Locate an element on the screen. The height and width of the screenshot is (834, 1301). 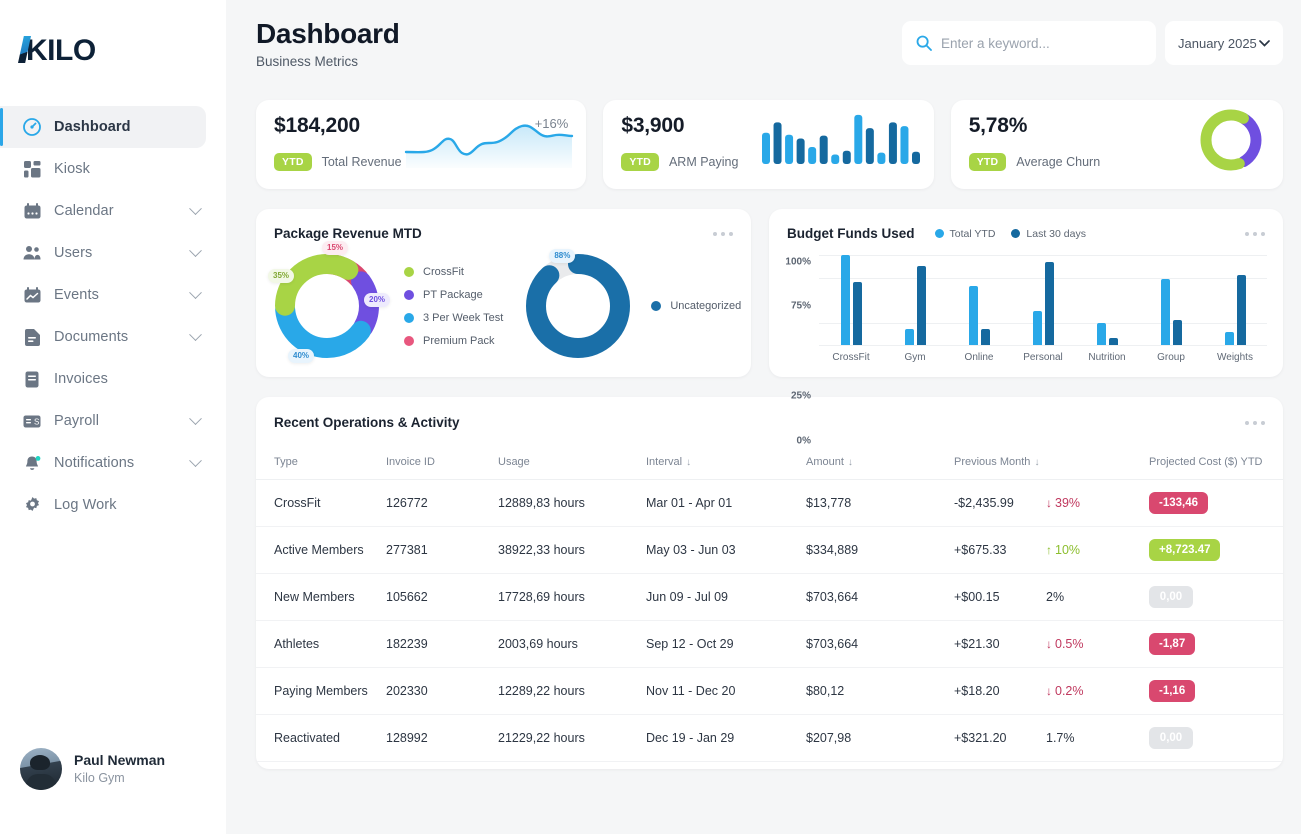
sidebar-item-label: Users is located at coordinates (73, 253).